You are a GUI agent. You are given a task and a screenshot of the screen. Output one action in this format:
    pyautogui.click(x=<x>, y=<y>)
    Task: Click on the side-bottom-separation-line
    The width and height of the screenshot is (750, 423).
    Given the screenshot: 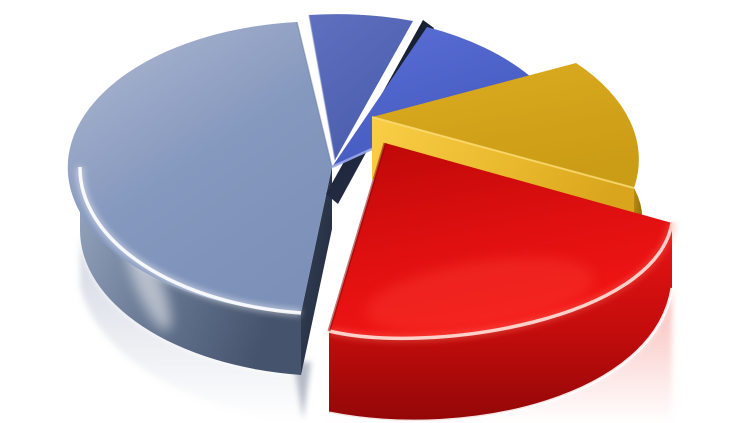 What is the action you would take?
    pyautogui.click(x=501, y=355)
    